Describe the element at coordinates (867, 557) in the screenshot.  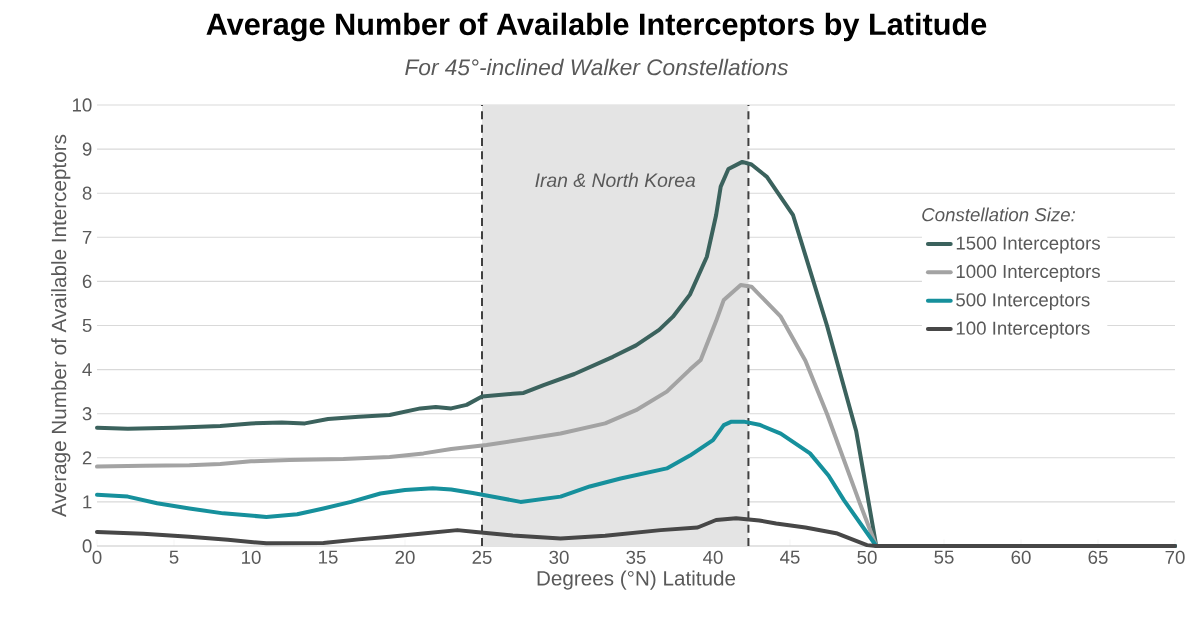
I see `x-tick-label: 50` at that location.